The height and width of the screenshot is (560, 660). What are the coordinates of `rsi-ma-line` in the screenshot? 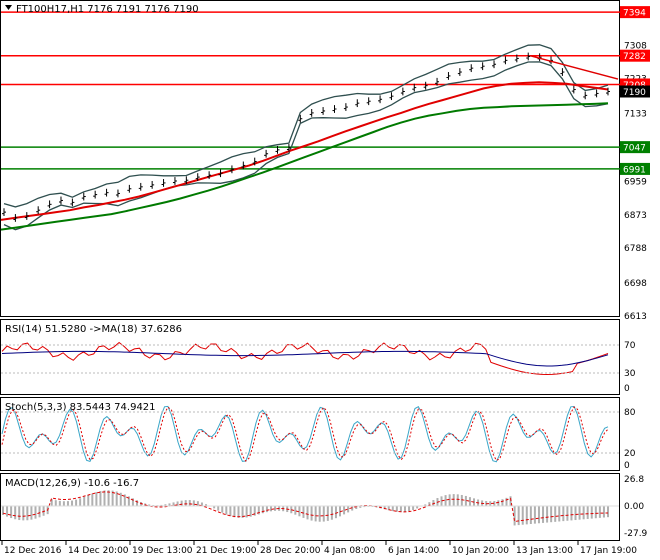 It's located at (305, 358).